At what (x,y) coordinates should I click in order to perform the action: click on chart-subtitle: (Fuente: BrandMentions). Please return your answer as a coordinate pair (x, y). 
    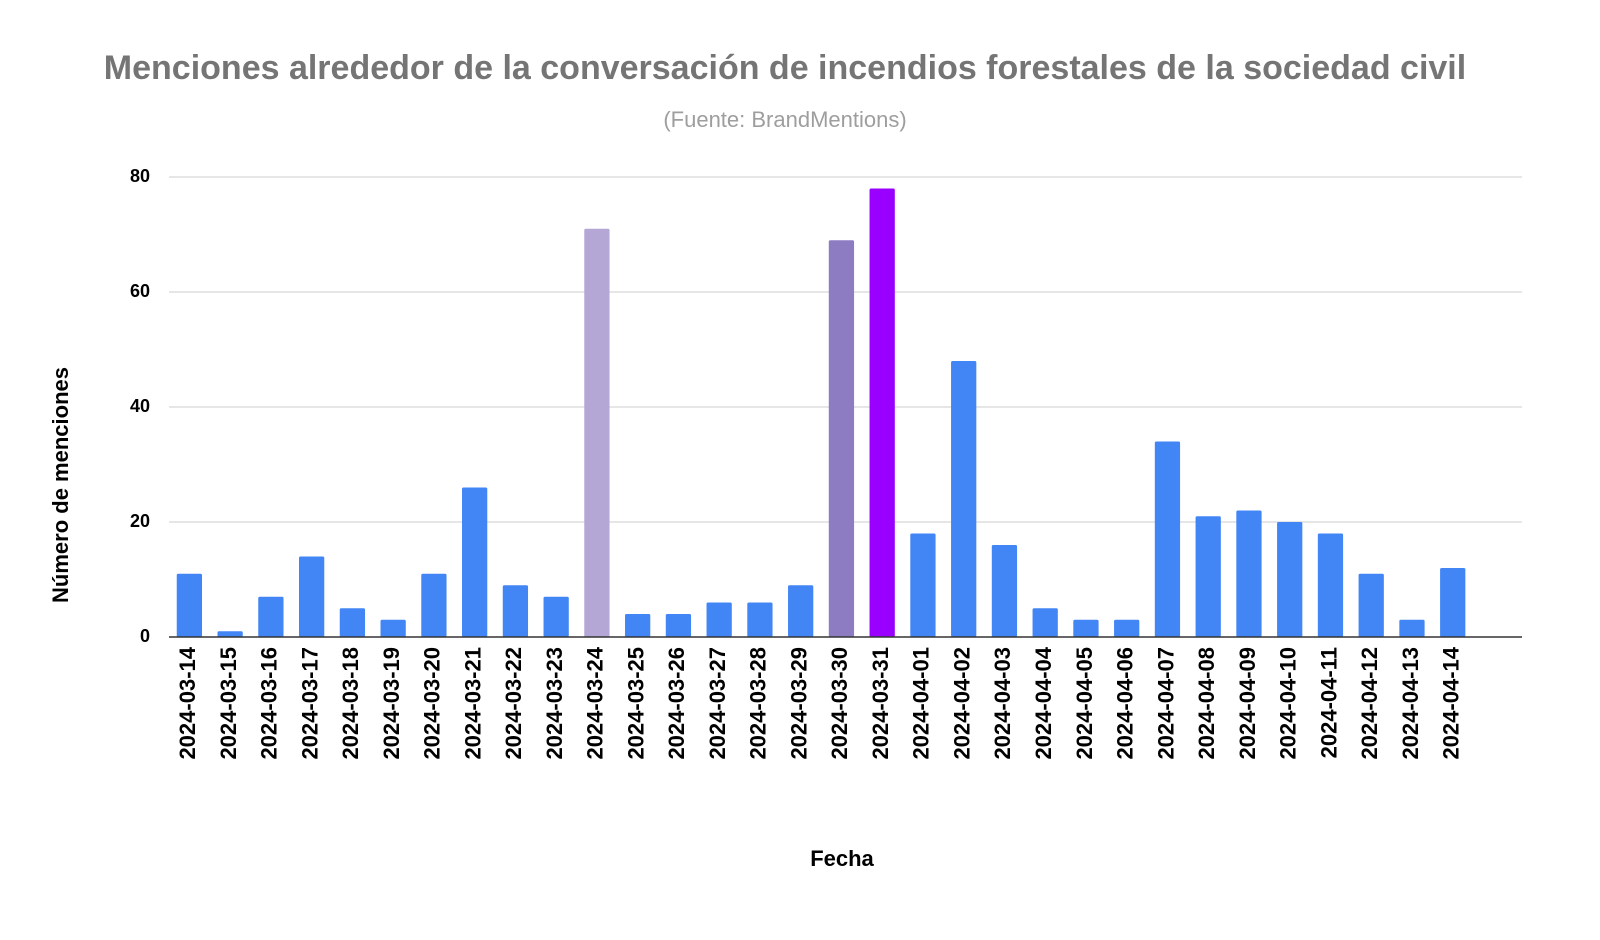
    Looking at the image, I should click on (784, 119).